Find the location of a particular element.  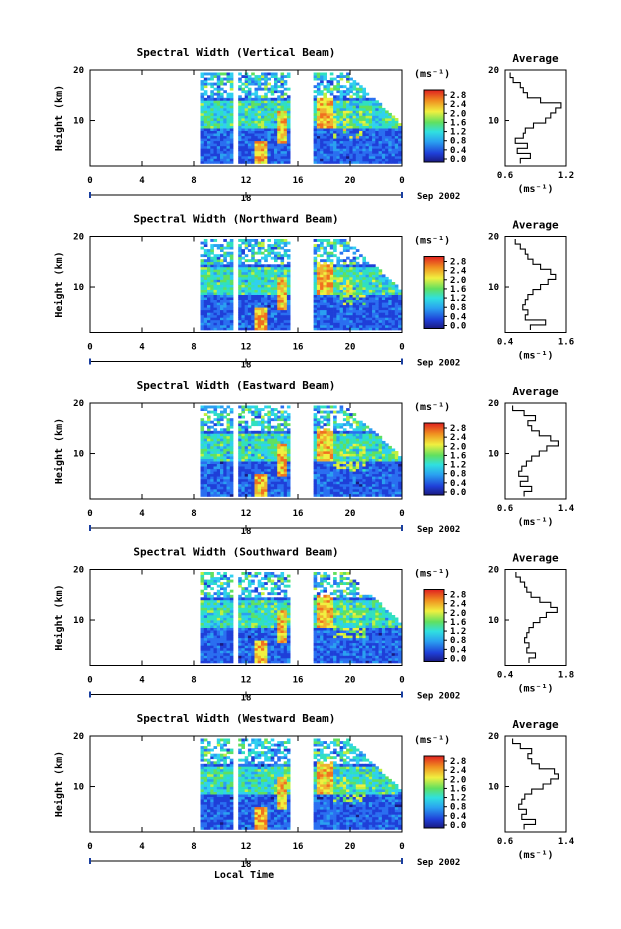

colorbar-tick-label: 2.0 is located at coordinates (458, 114).